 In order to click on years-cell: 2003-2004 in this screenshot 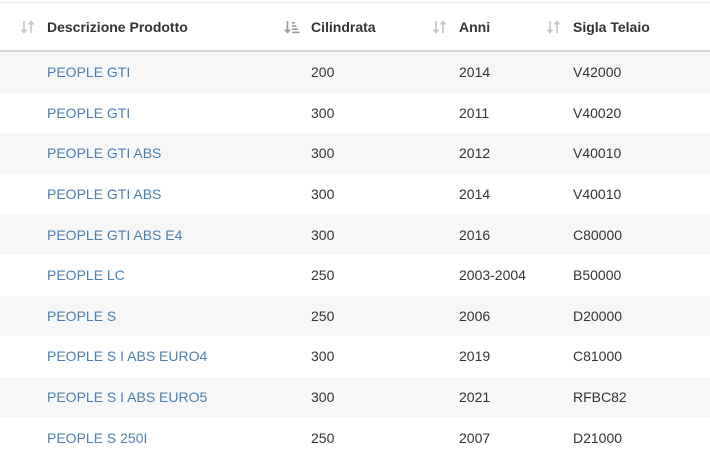, I will do `click(492, 275)`.